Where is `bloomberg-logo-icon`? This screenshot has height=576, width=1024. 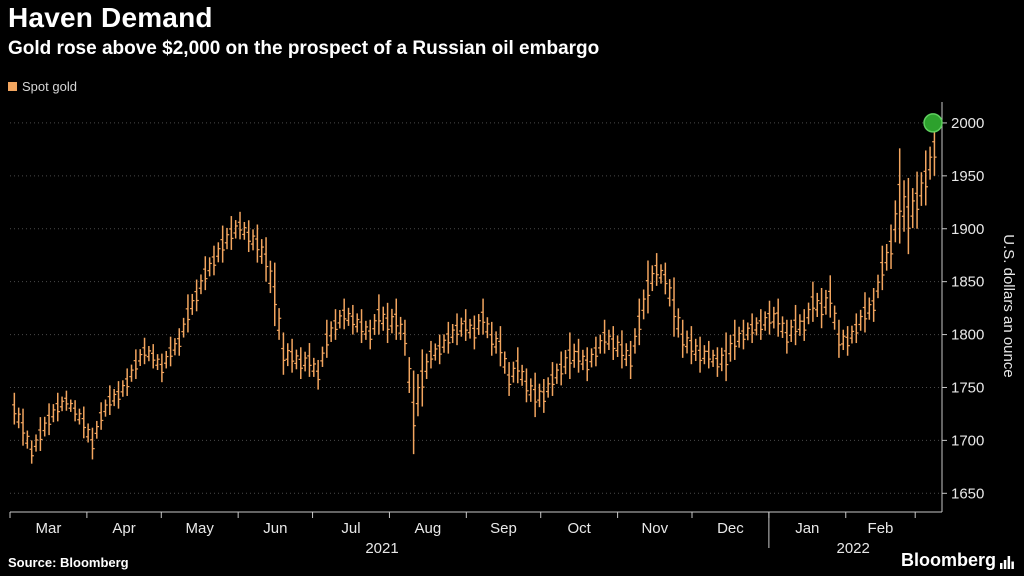 bloomberg-logo-icon is located at coordinates (1007, 562).